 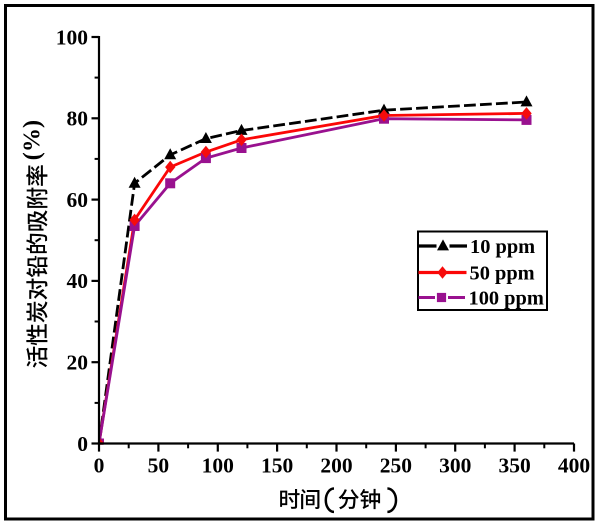 What do you see at coordinates (78, 281) in the screenshot?
I see `svg-text: 40` at bounding box center [78, 281].